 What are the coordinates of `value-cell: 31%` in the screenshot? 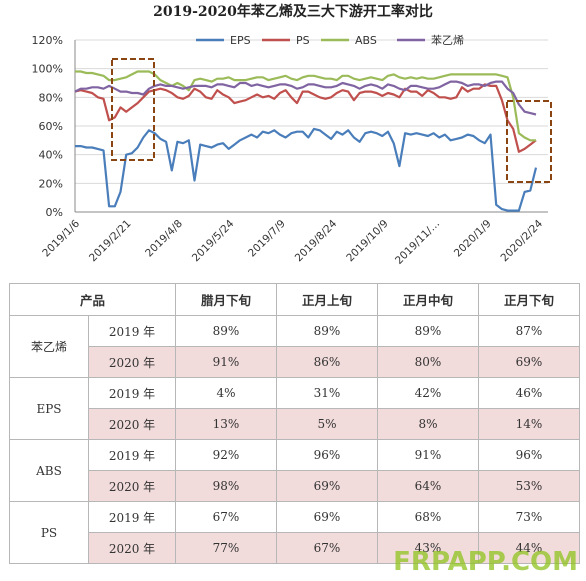 It's located at (327, 393).